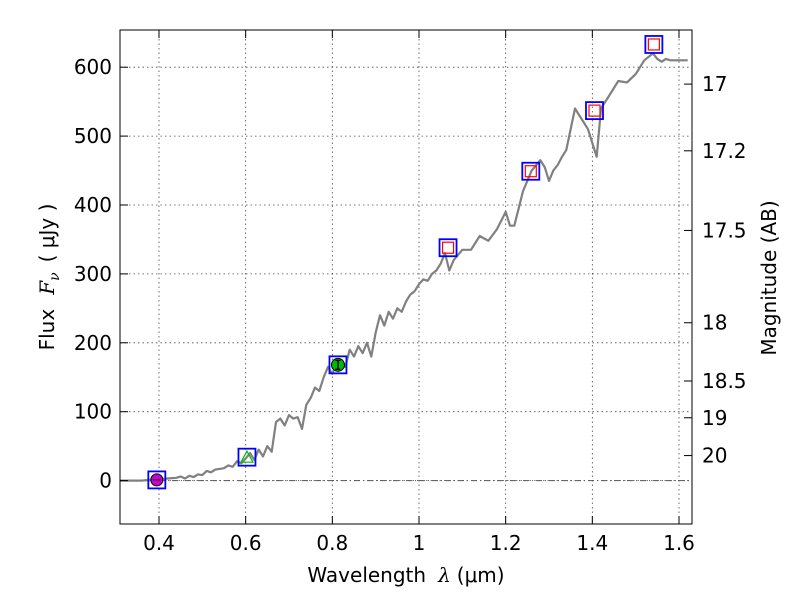 This screenshot has height=600, width=800. Describe the element at coordinates (93, 67) in the screenshot. I see `y-tick-label: 600` at that location.